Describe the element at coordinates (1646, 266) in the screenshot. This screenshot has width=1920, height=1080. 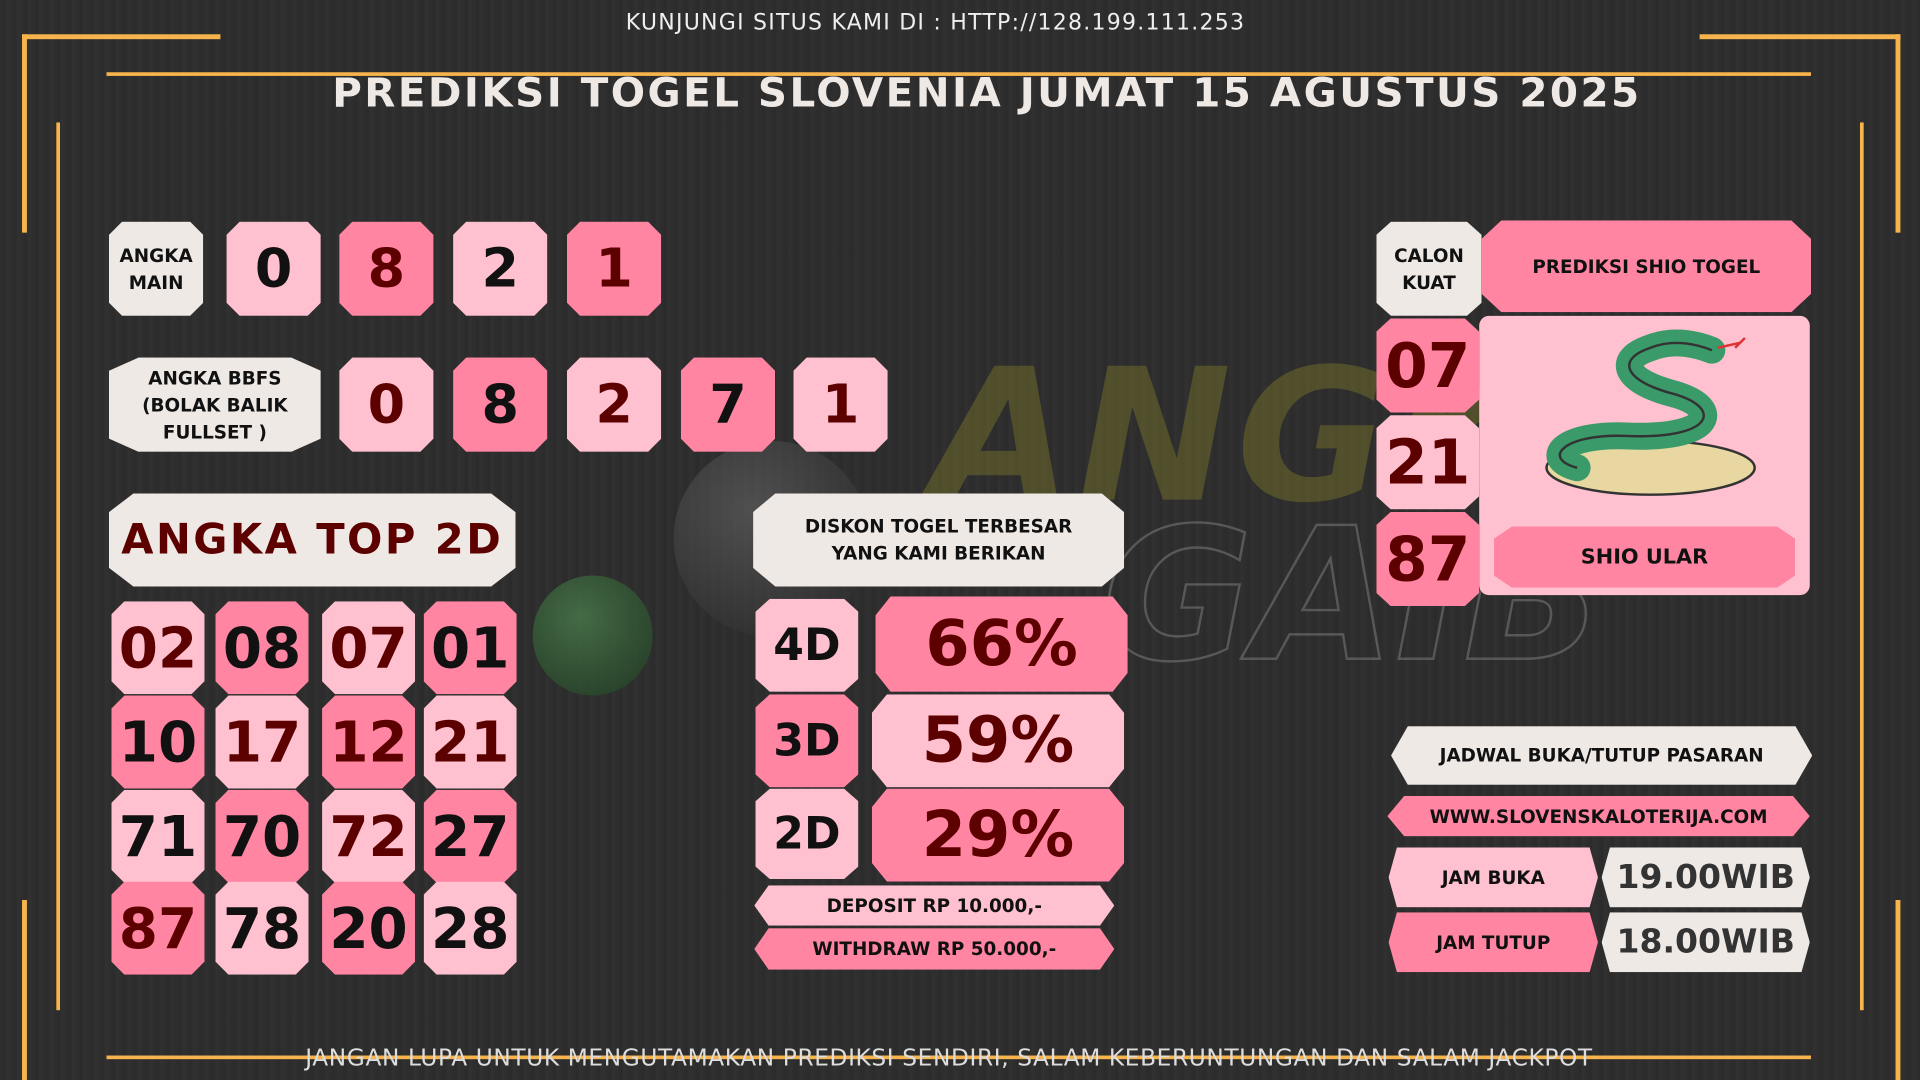
I see `shio-header: PREDIKSI SHIO TOGEL` at that location.